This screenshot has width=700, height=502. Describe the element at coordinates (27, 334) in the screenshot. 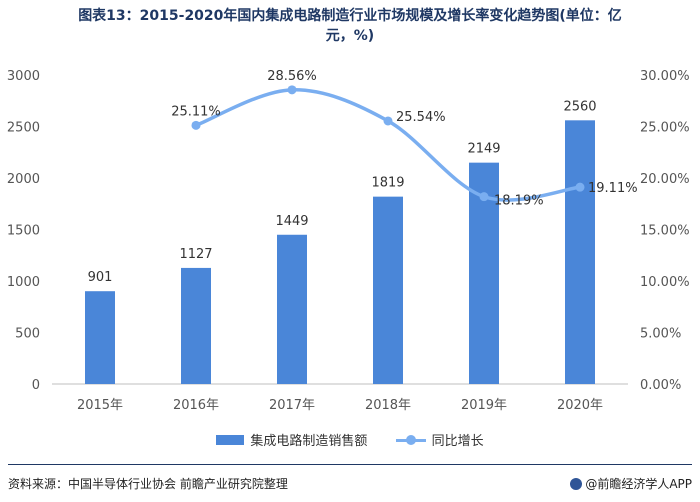

I see `y-left-tick-label: 500` at that location.